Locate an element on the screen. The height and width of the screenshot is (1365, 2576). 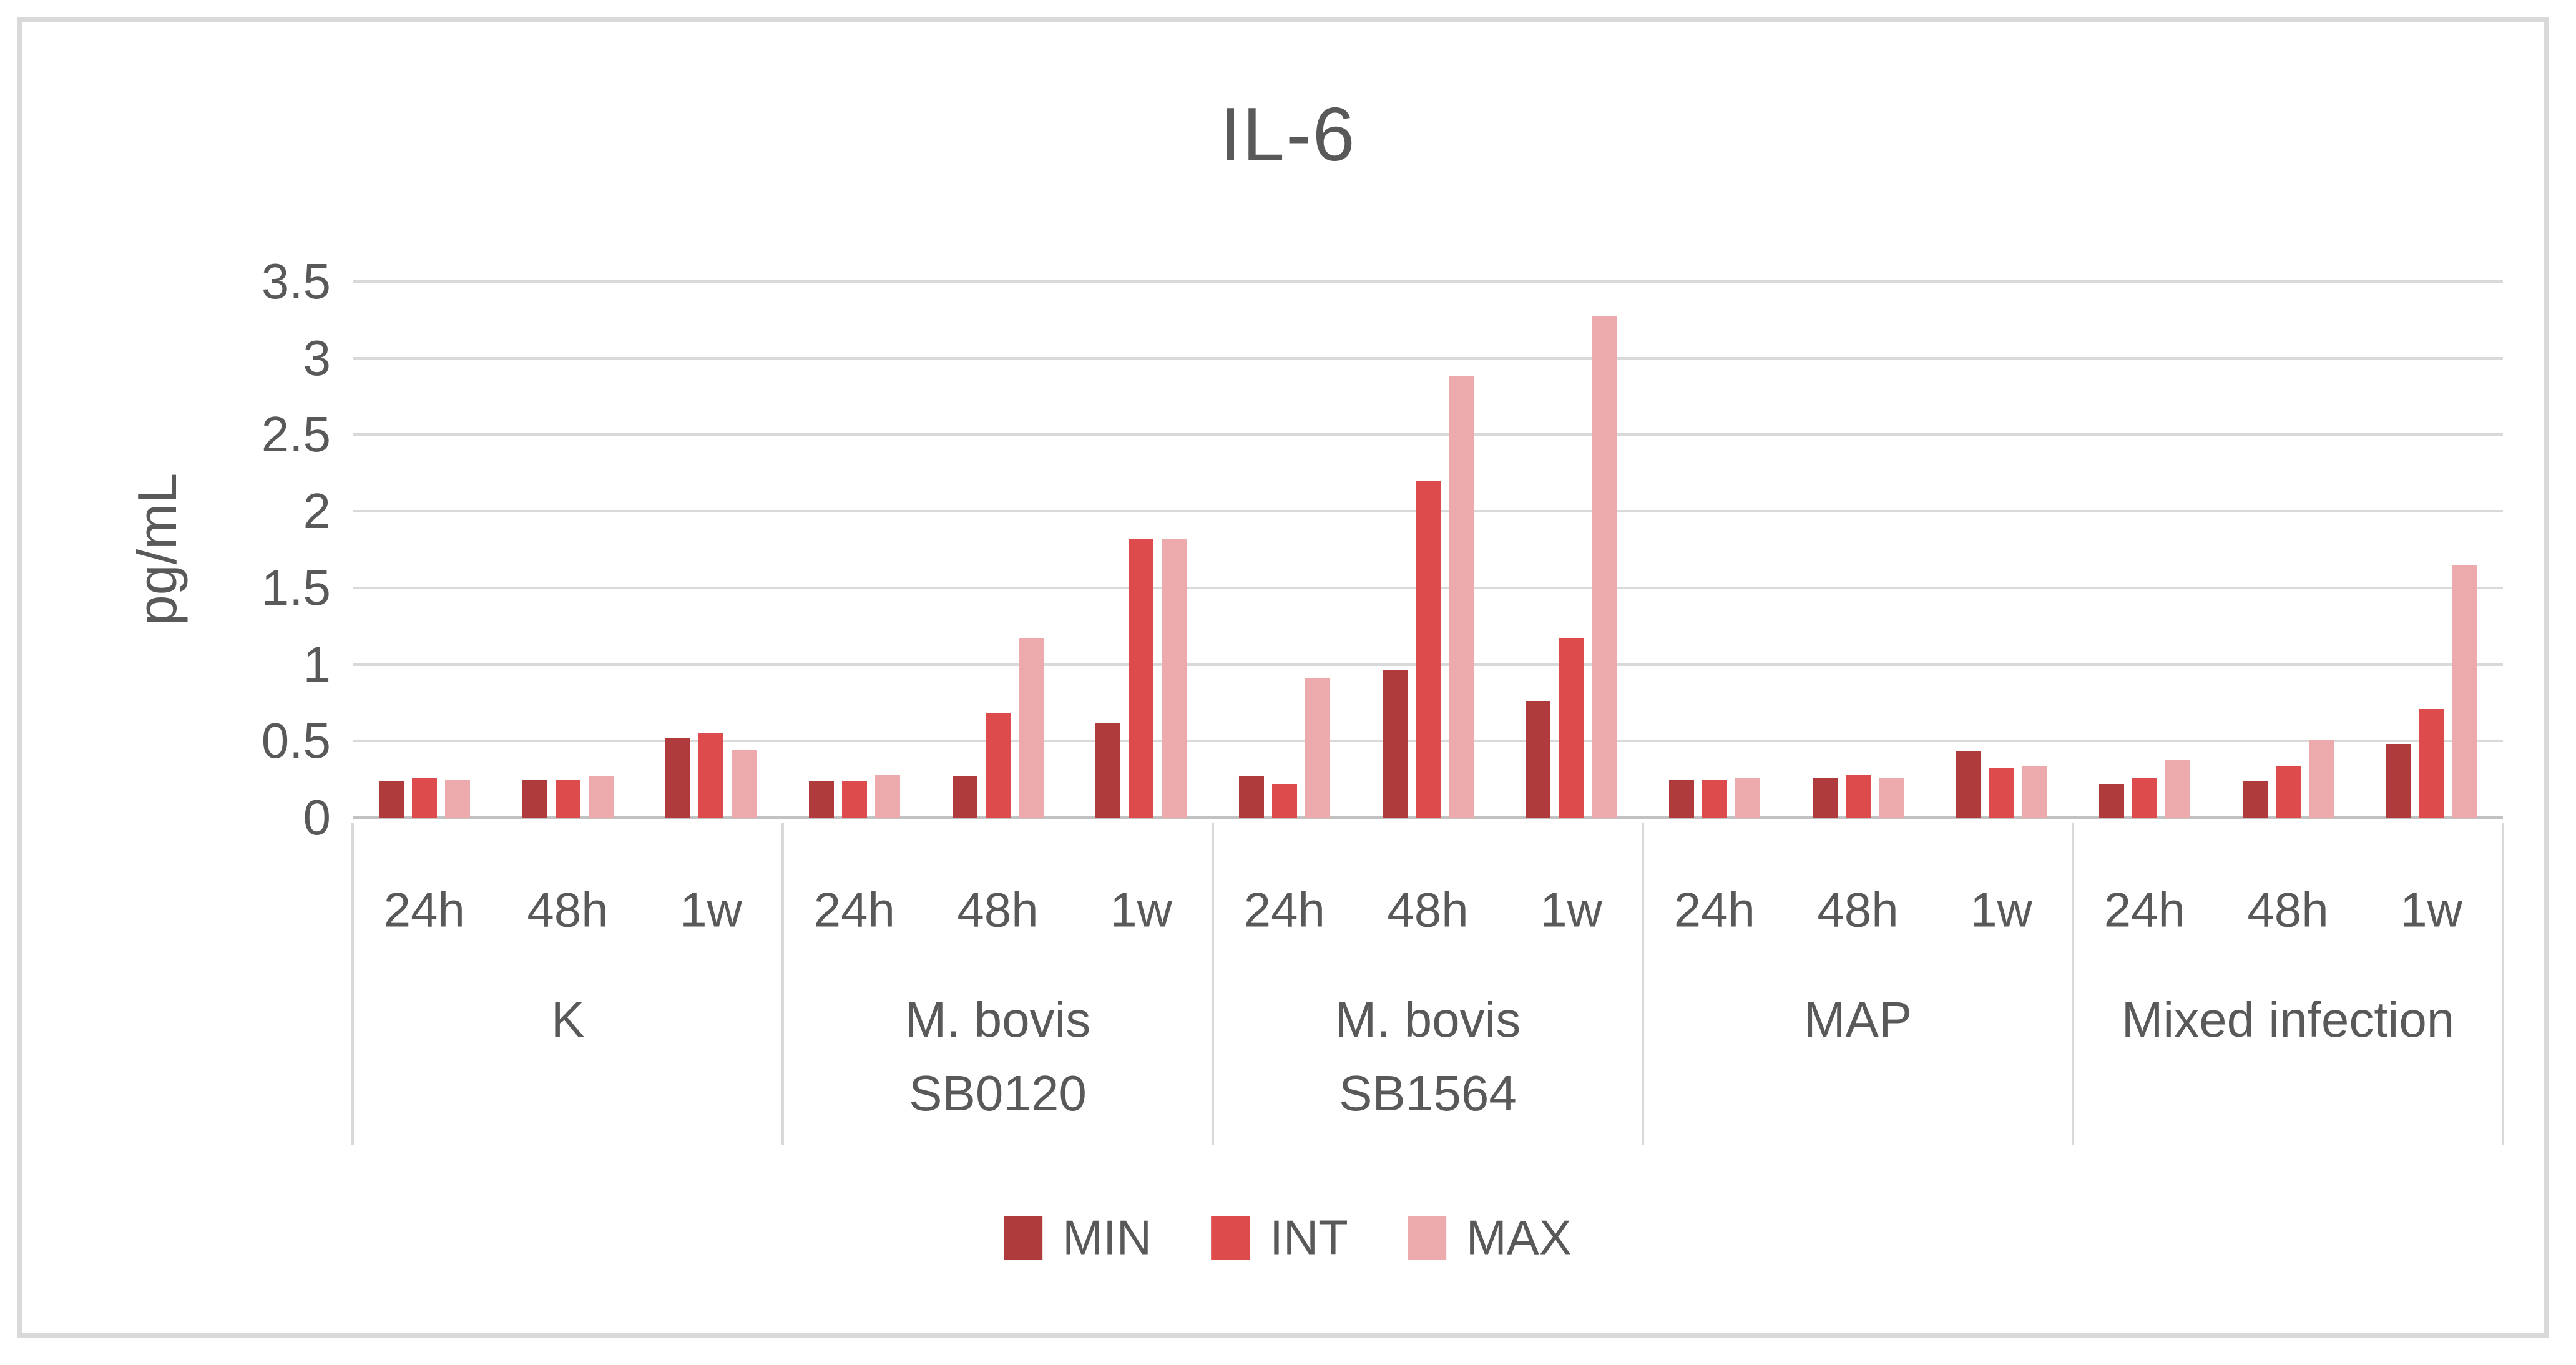
legend-swatch-max is located at coordinates (1426, 1238).